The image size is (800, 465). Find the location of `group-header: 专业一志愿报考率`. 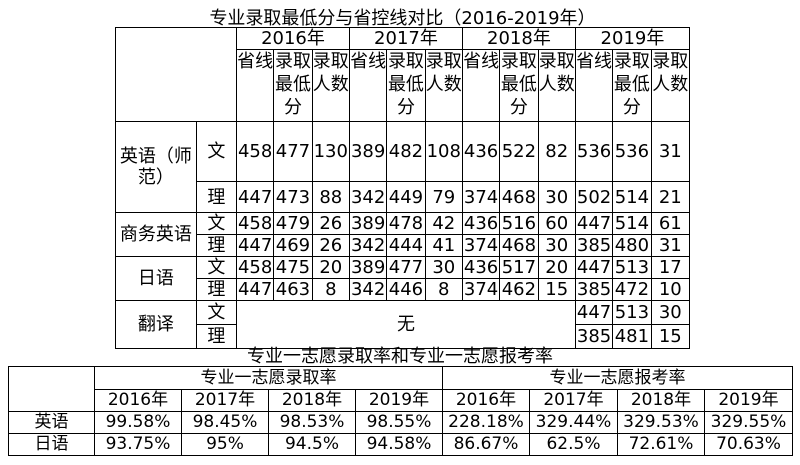

group-header: 专业一志愿报考率 is located at coordinates (617, 378).